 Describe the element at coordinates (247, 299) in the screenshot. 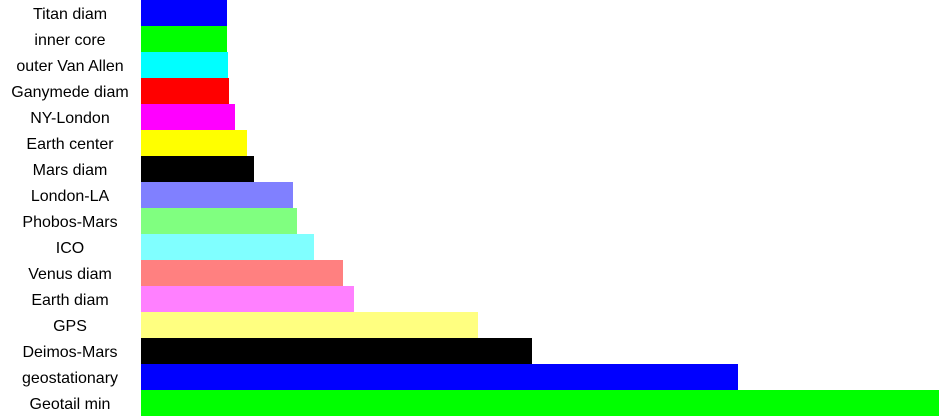

I see `bar-earth-diam` at that location.